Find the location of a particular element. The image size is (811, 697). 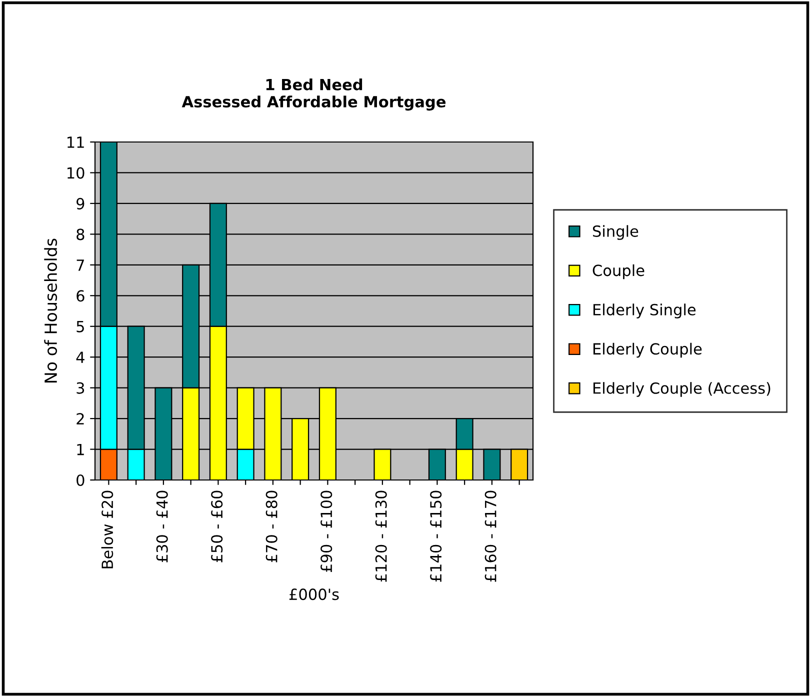

legend-label: Elderly Single is located at coordinates (644, 311).